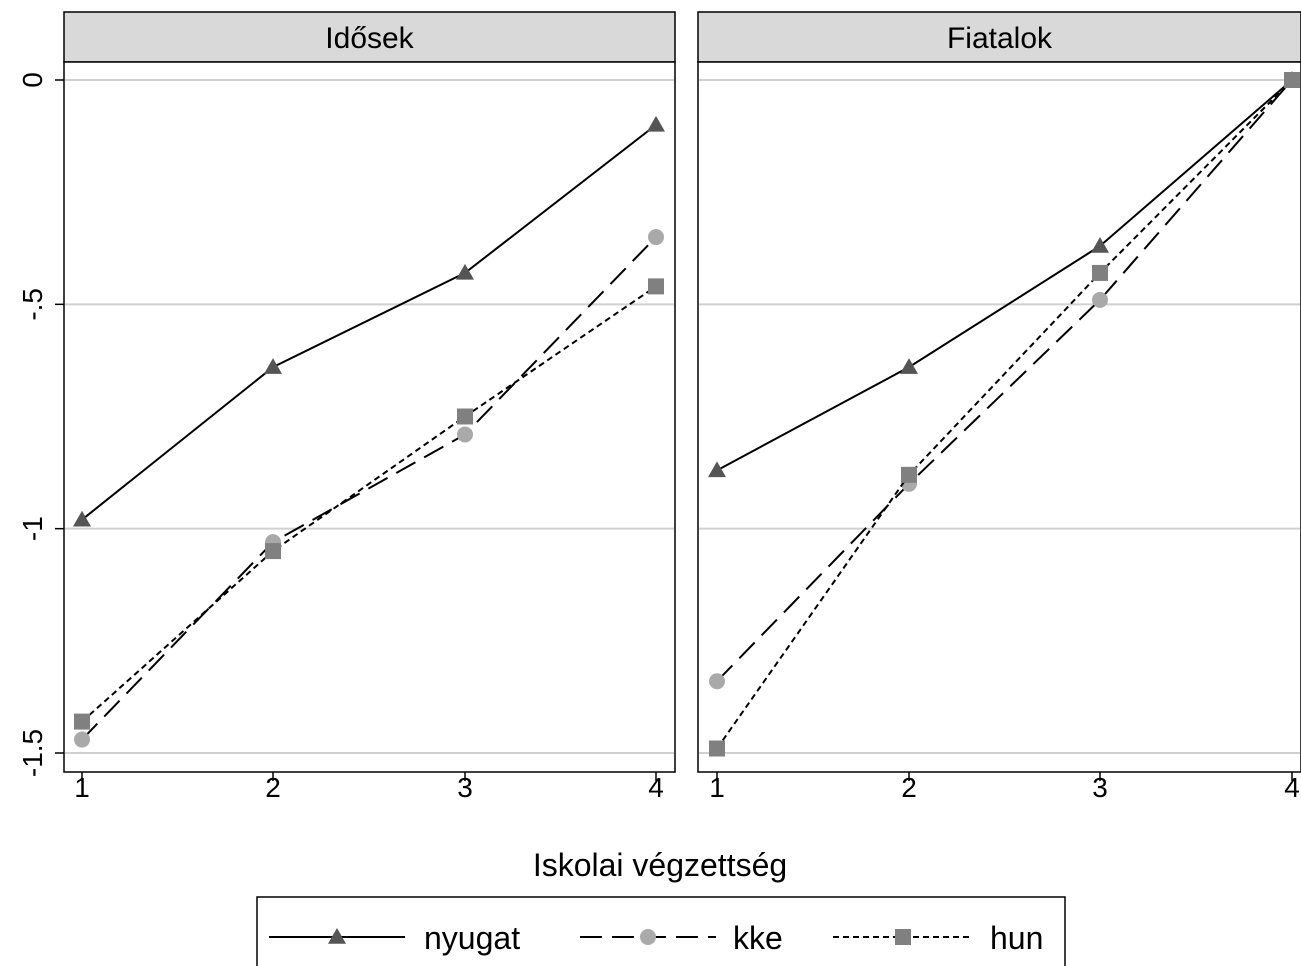 This screenshot has height=966, width=1301. What do you see at coordinates (32, 304) in the screenshot?
I see `y-tick-label: -.5` at bounding box center [32, 304].